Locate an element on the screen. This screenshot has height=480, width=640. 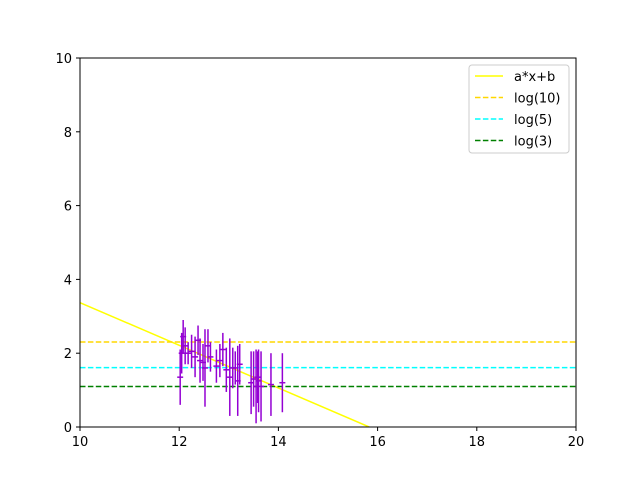
legend-box is located at coordinates (519, 109).